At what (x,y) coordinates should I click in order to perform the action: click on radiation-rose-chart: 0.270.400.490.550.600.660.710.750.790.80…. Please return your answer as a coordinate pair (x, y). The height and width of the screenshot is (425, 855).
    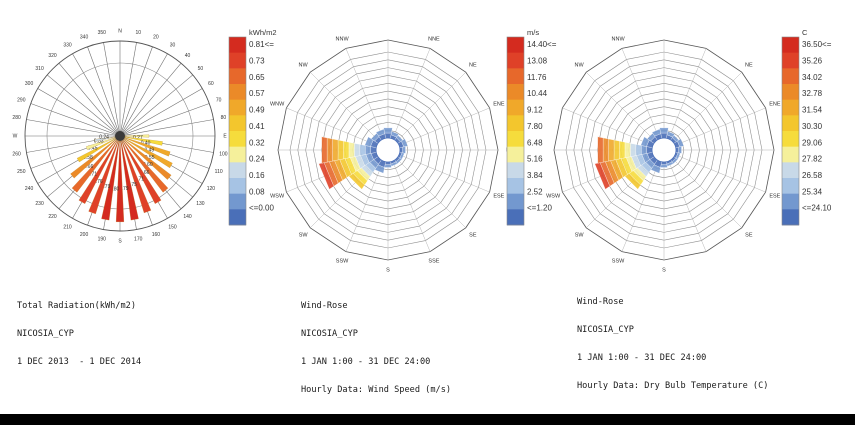
    Looking at the image, I should click on (119, 136).